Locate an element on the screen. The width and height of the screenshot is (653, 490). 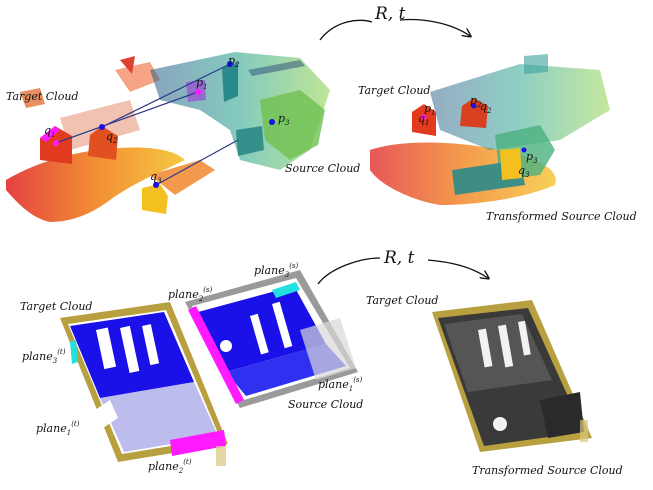
right-keypoint-q1 is located at coordinates (424, 117).